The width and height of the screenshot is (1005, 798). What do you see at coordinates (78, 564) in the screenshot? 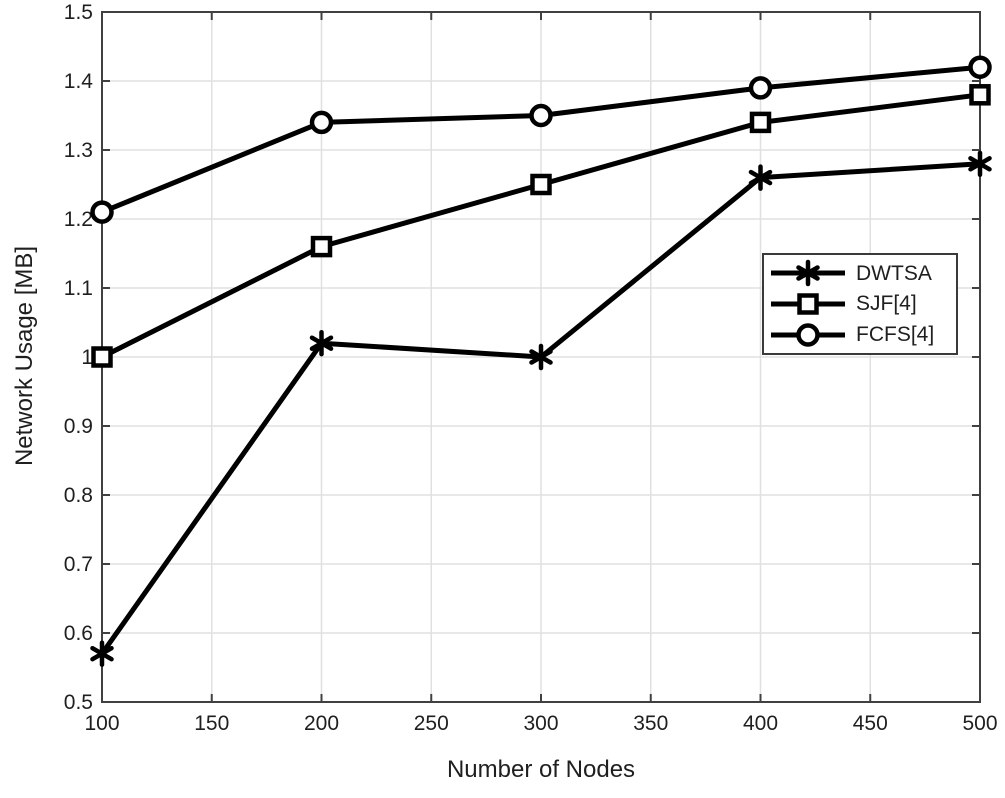
I see `y-tick-label: 0.7` at bounding box center [78, 564].